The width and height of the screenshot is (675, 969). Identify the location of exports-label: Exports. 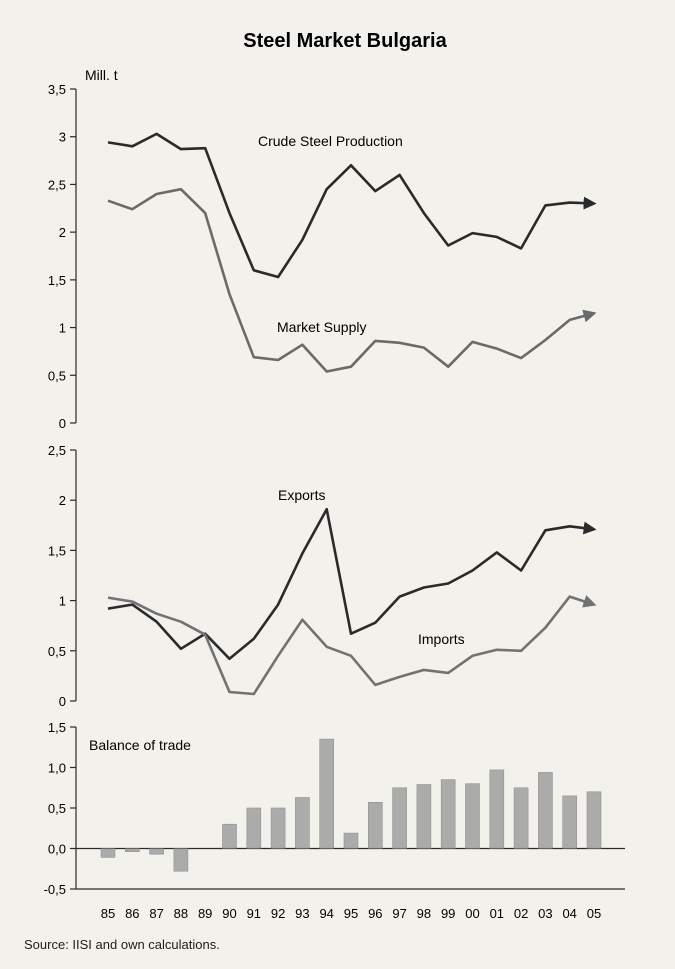
(301, 495).